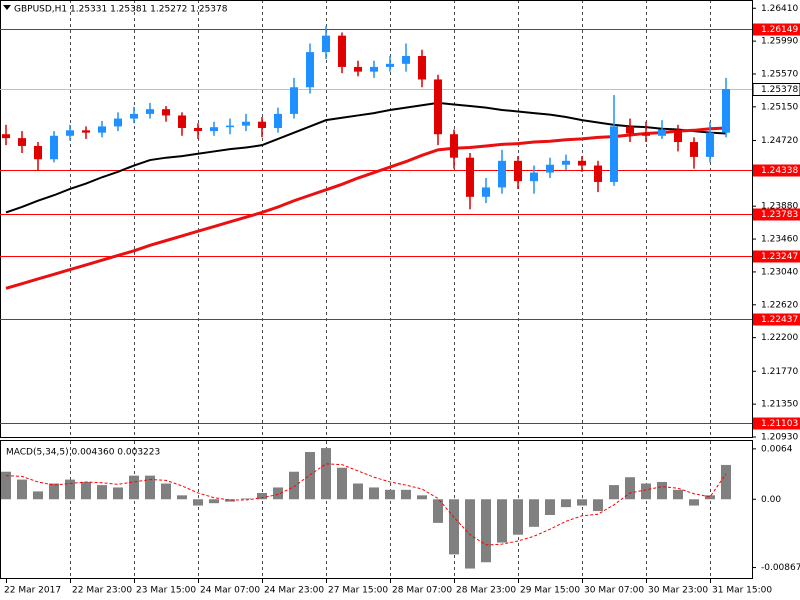 This screenshot has height=600, width=800. I want to click on level-label: 1.24338, so click(779, 171).